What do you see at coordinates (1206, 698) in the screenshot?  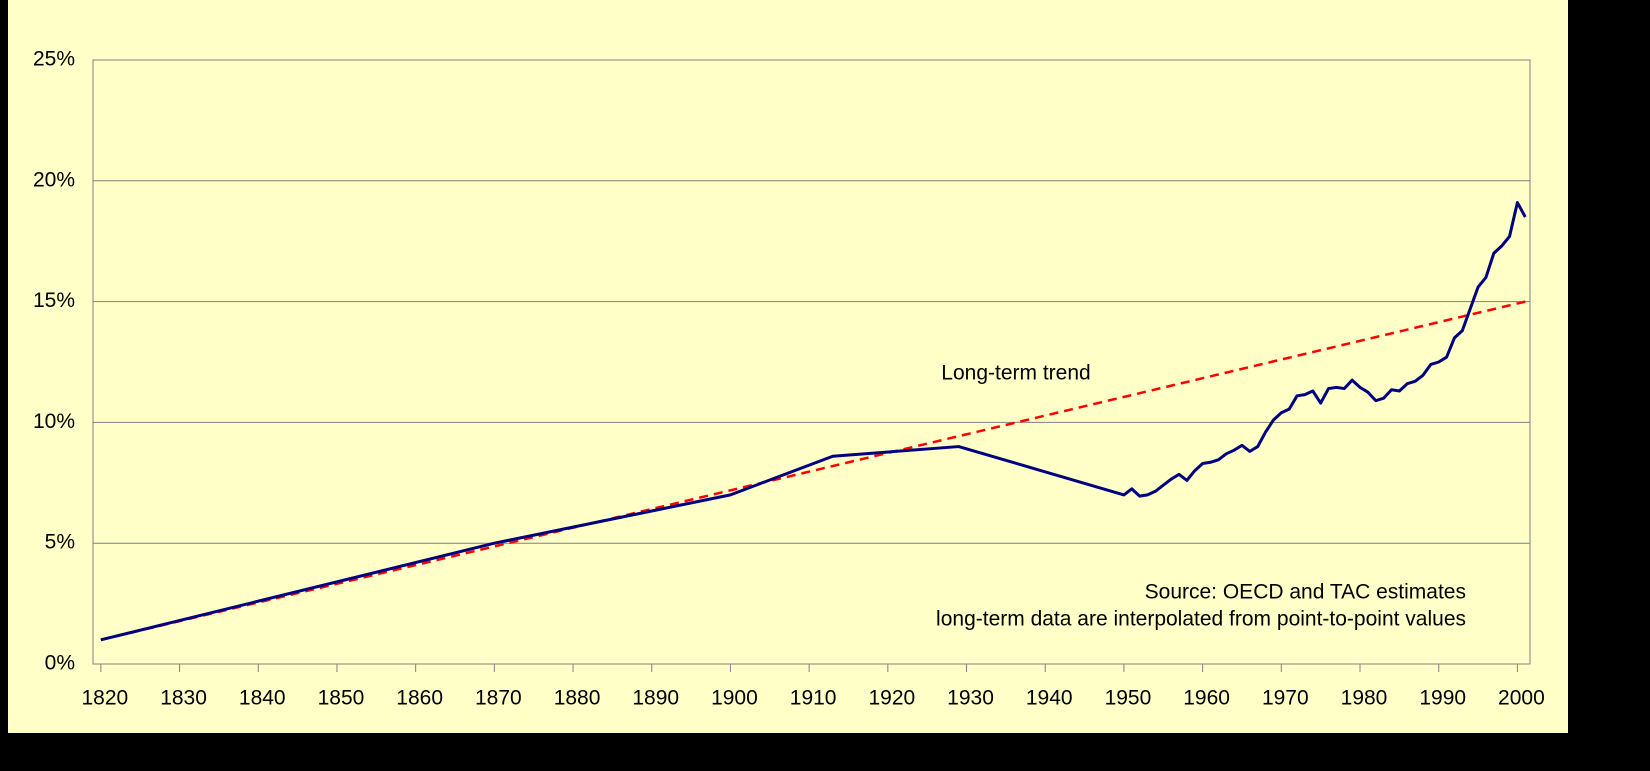 I see `x-tick-label: 1960` at bounding box center [1206, 698].